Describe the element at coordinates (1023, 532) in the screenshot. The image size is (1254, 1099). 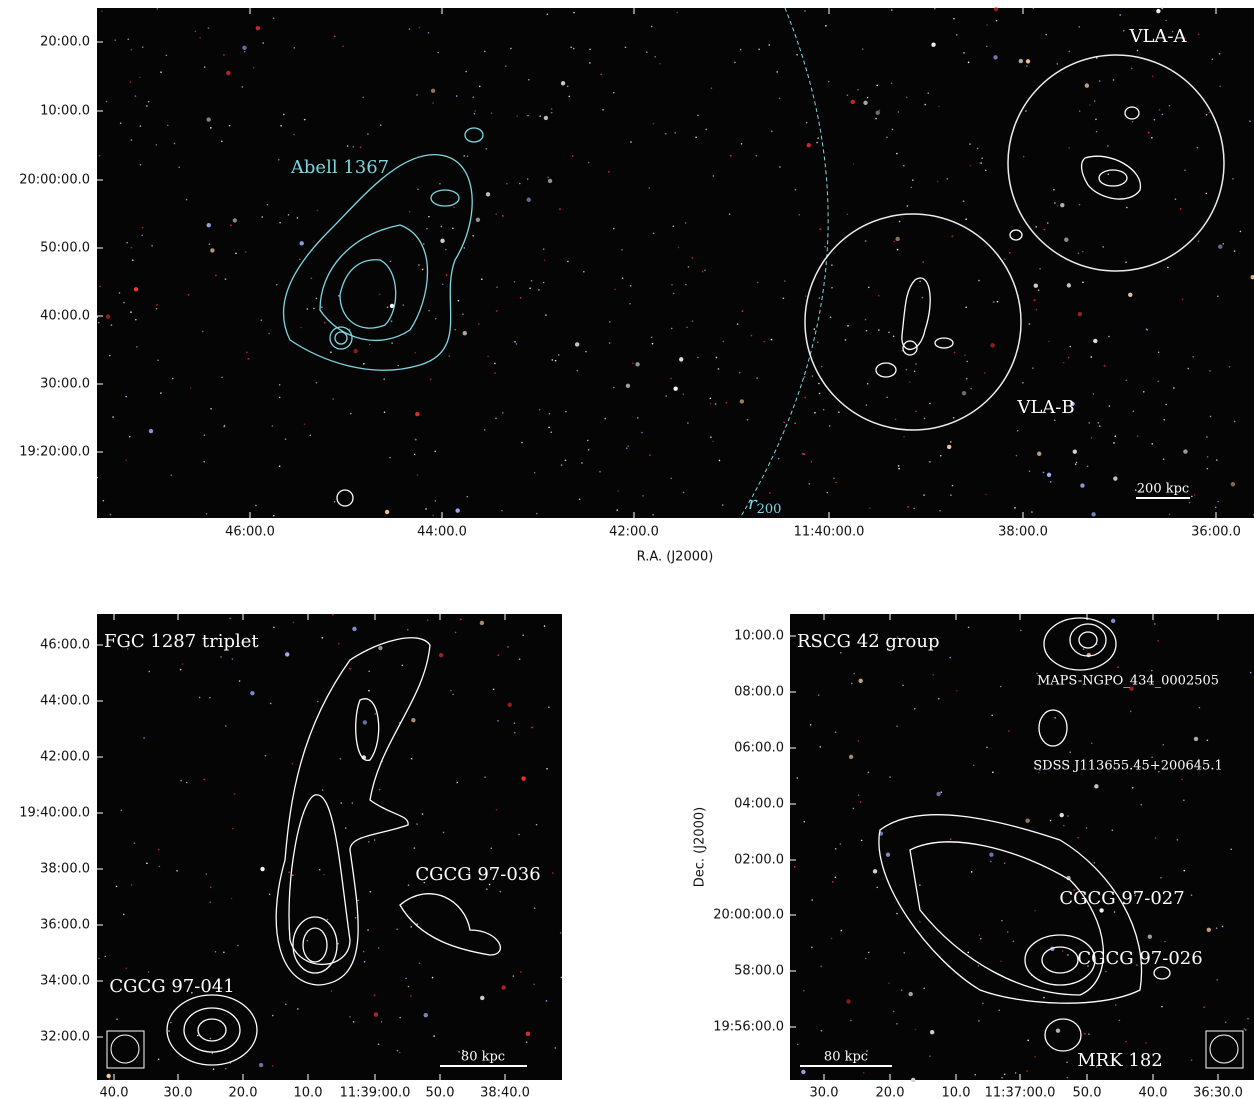
I see `x-tick-label: 38:00.0` at that location.